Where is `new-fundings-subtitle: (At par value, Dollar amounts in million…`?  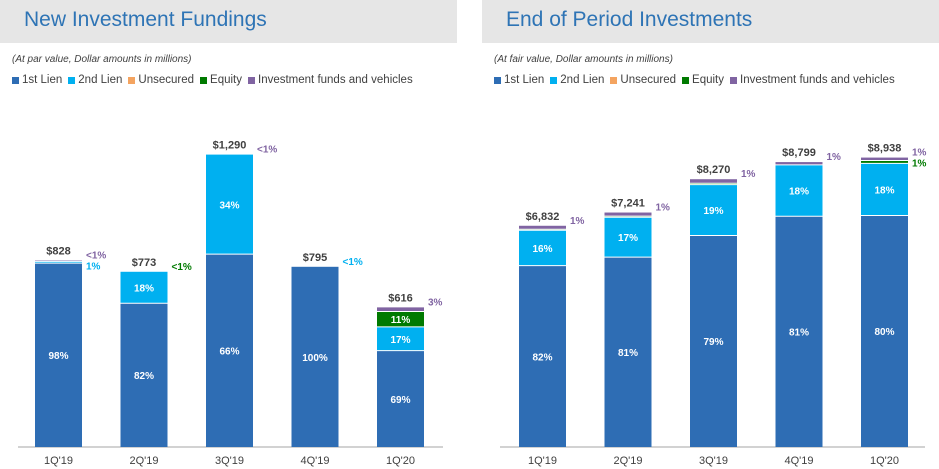 new-fundings-subtitle: (At par value, Dollar amounts in million… is located at coordinates (102, 59).